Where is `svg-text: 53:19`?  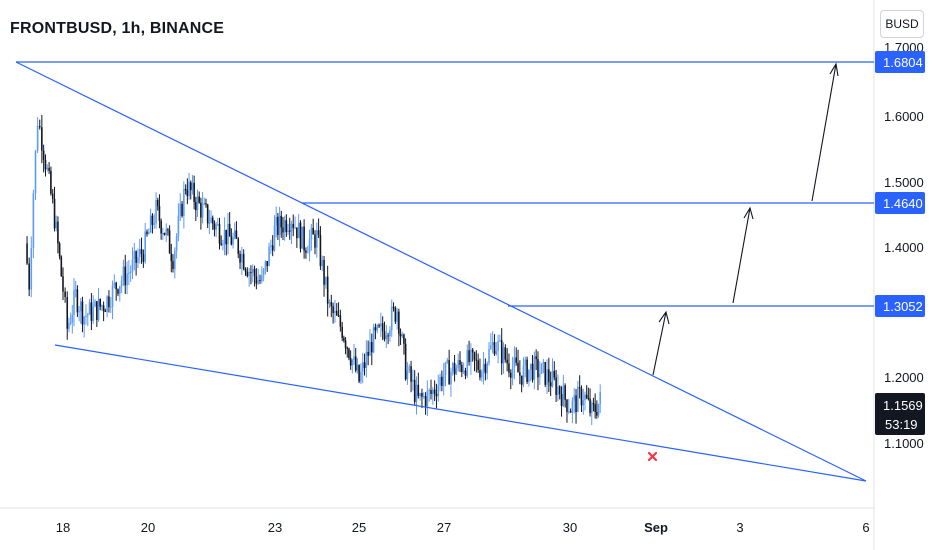 svg-text: 53:19 is located at coordinates (901, 424).